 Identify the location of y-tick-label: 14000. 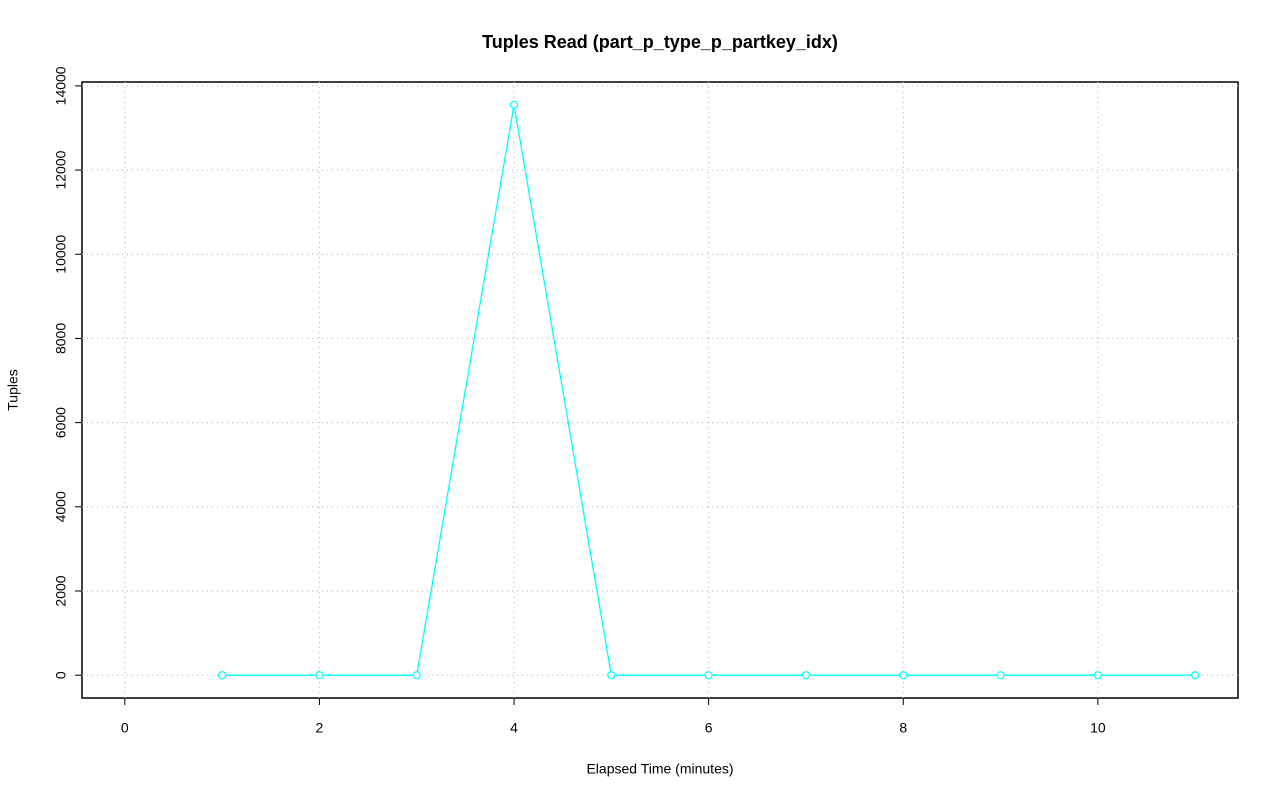
(61, 85).